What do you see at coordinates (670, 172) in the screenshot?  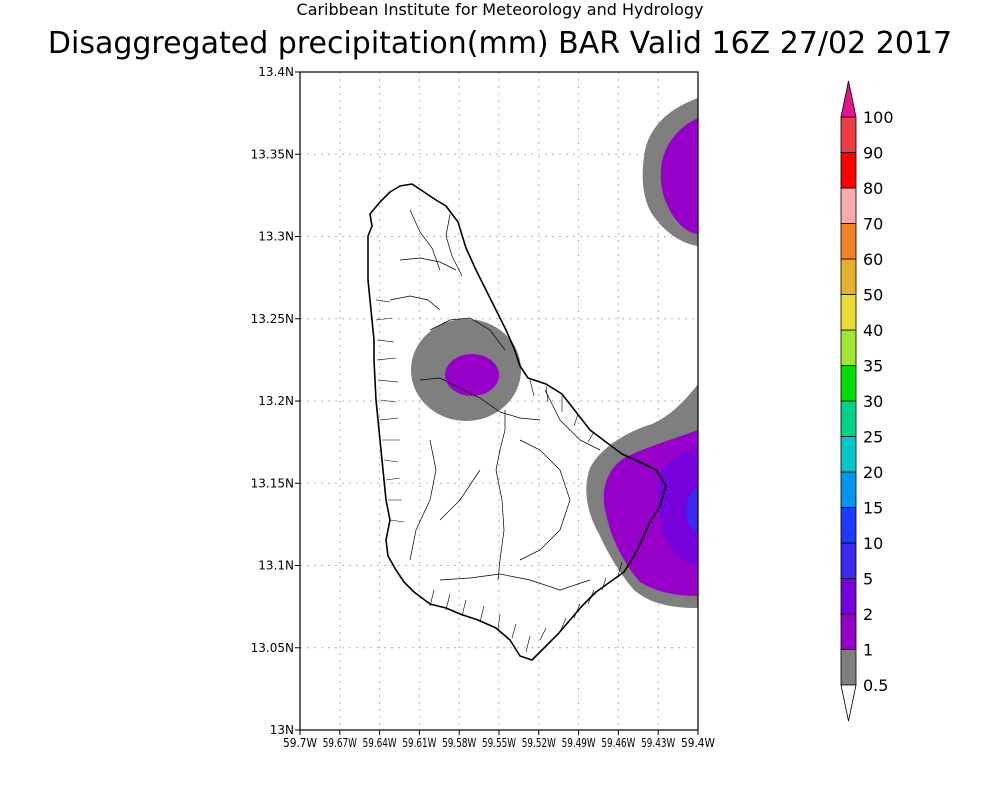 I see `precip-area-northeast` at bounding box center [670, 172].